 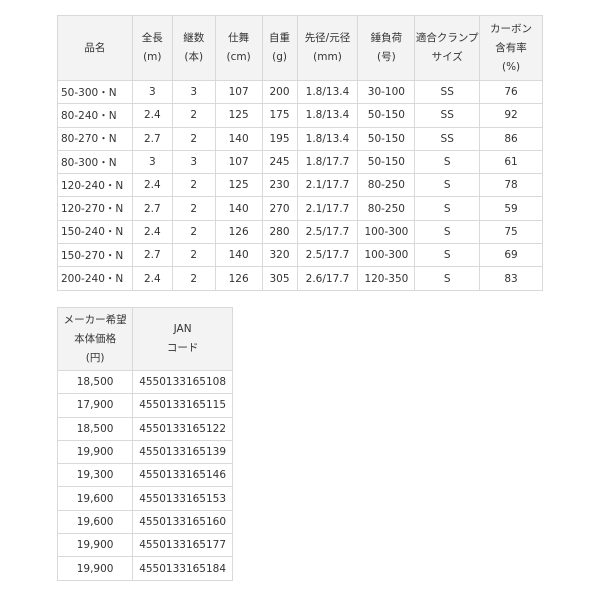 I want to click on price-header-cell: JAN コード, so click(x=182, y=339).